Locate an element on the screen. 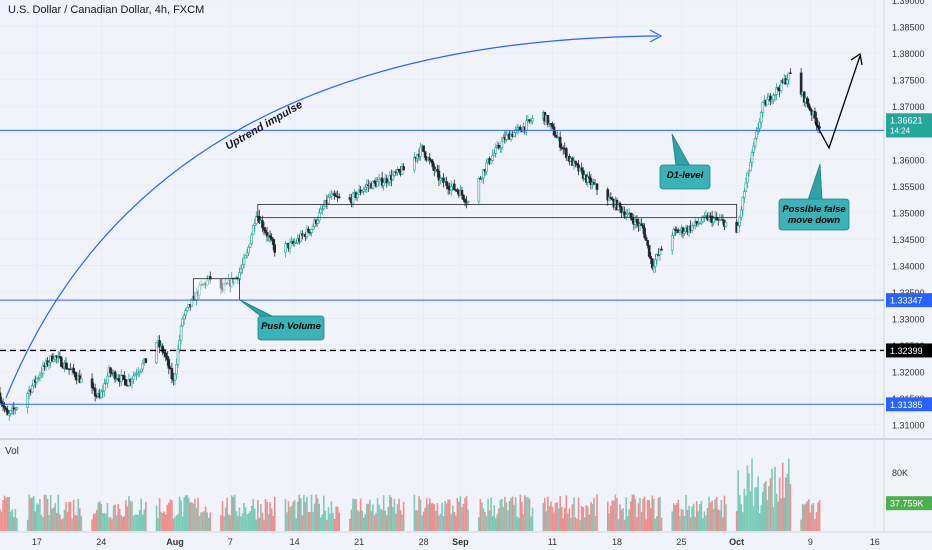 This screenshot has width=932, height=550. time-tick-label: 17 is located at coordinates (37, 542).